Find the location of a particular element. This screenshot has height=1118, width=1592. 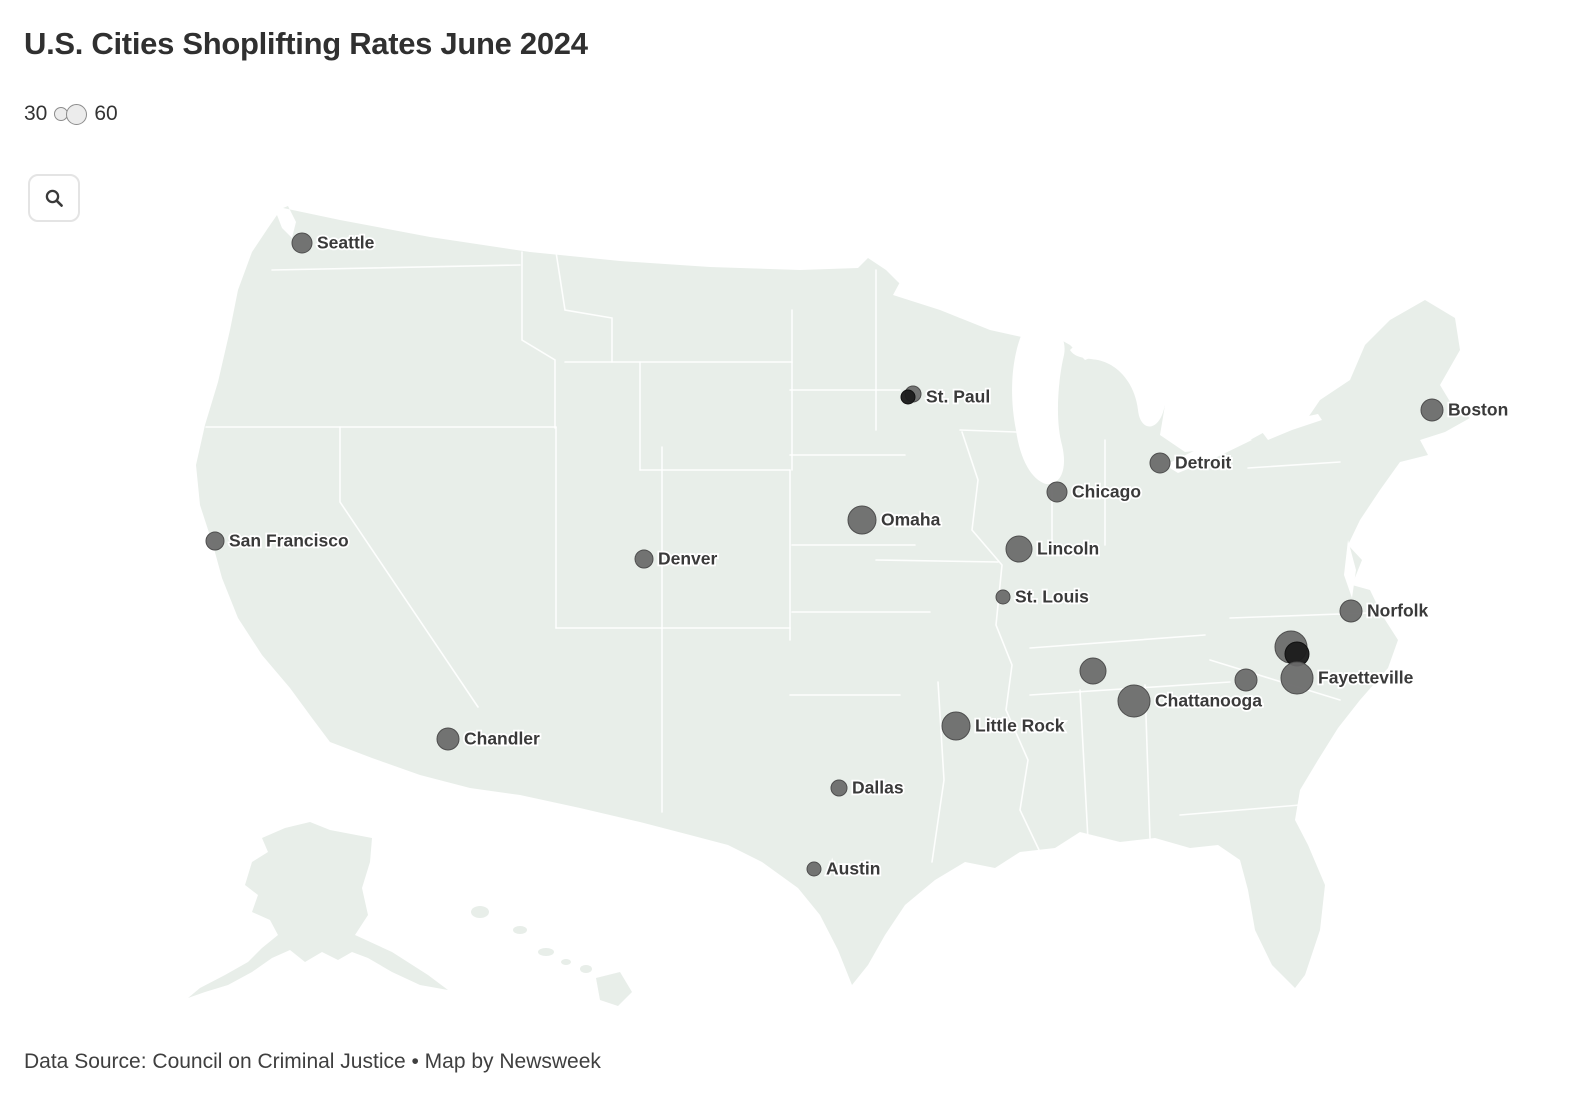

city-bubble-denver is located at coordinates (644, 559).